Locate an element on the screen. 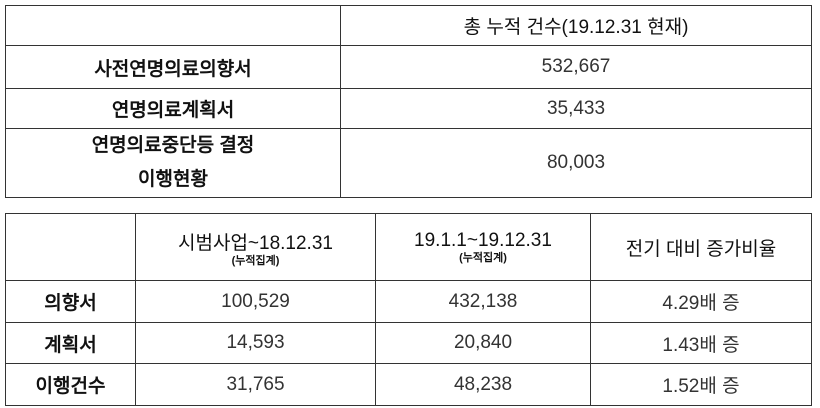 This screenshot has width=820, height=408. row-label: 계획서 is located at coordinates (70, 343).